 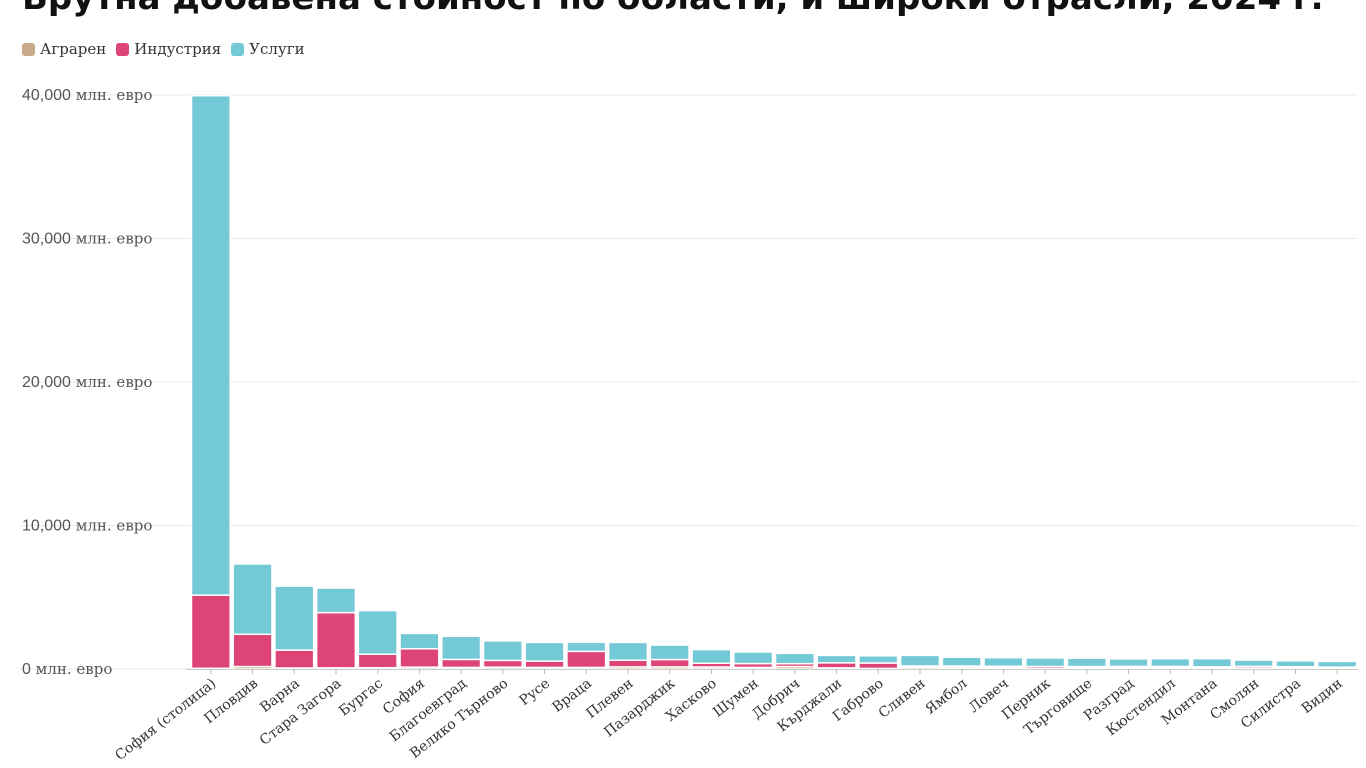 What do you see at coordinates (165, 720) in the screenshot?
I see `x-tick-label: София (столица)` at bounding box center [165, 720].